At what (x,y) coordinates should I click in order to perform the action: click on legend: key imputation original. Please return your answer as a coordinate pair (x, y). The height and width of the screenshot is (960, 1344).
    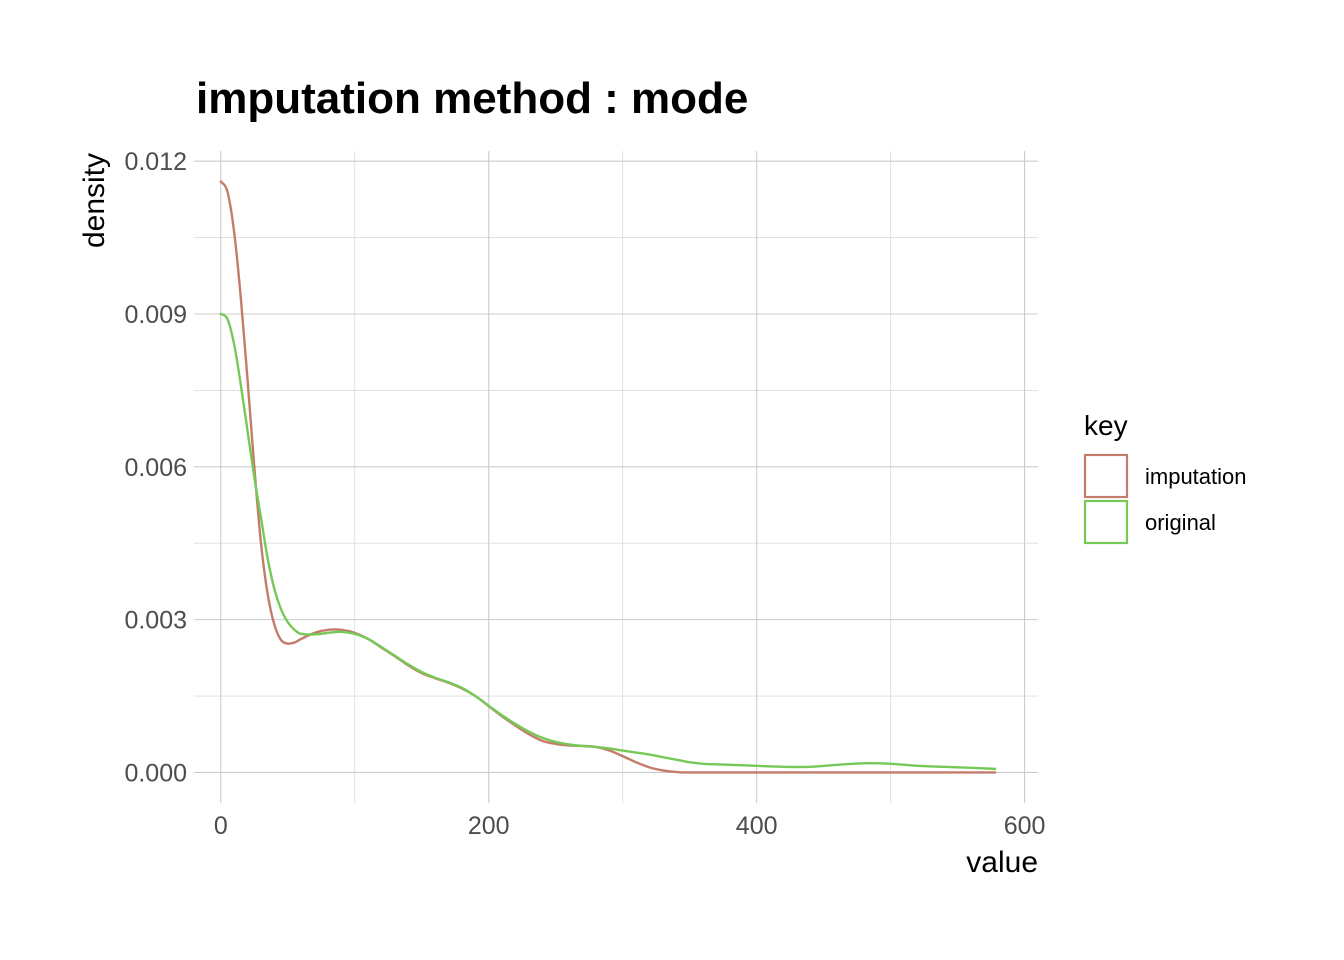
    Looking at the image, I should click on (1165, 477).